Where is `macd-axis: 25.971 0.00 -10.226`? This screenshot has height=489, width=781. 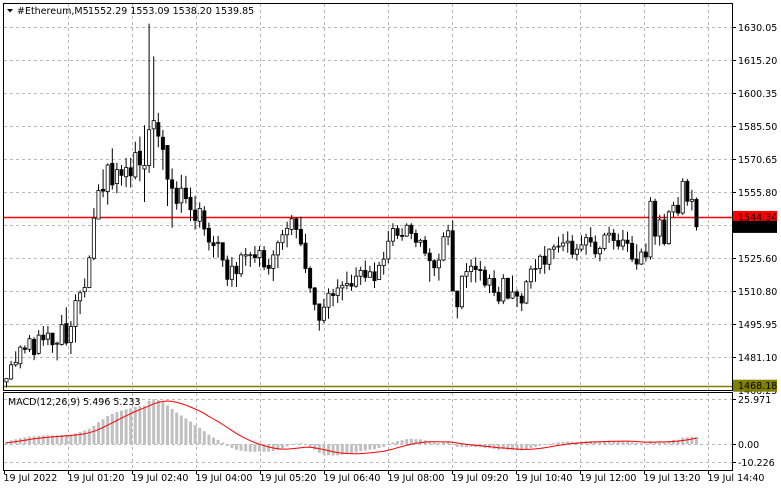 macd-axis: 25.971 0.00 -10.226 is located at coordinates (753, 432).